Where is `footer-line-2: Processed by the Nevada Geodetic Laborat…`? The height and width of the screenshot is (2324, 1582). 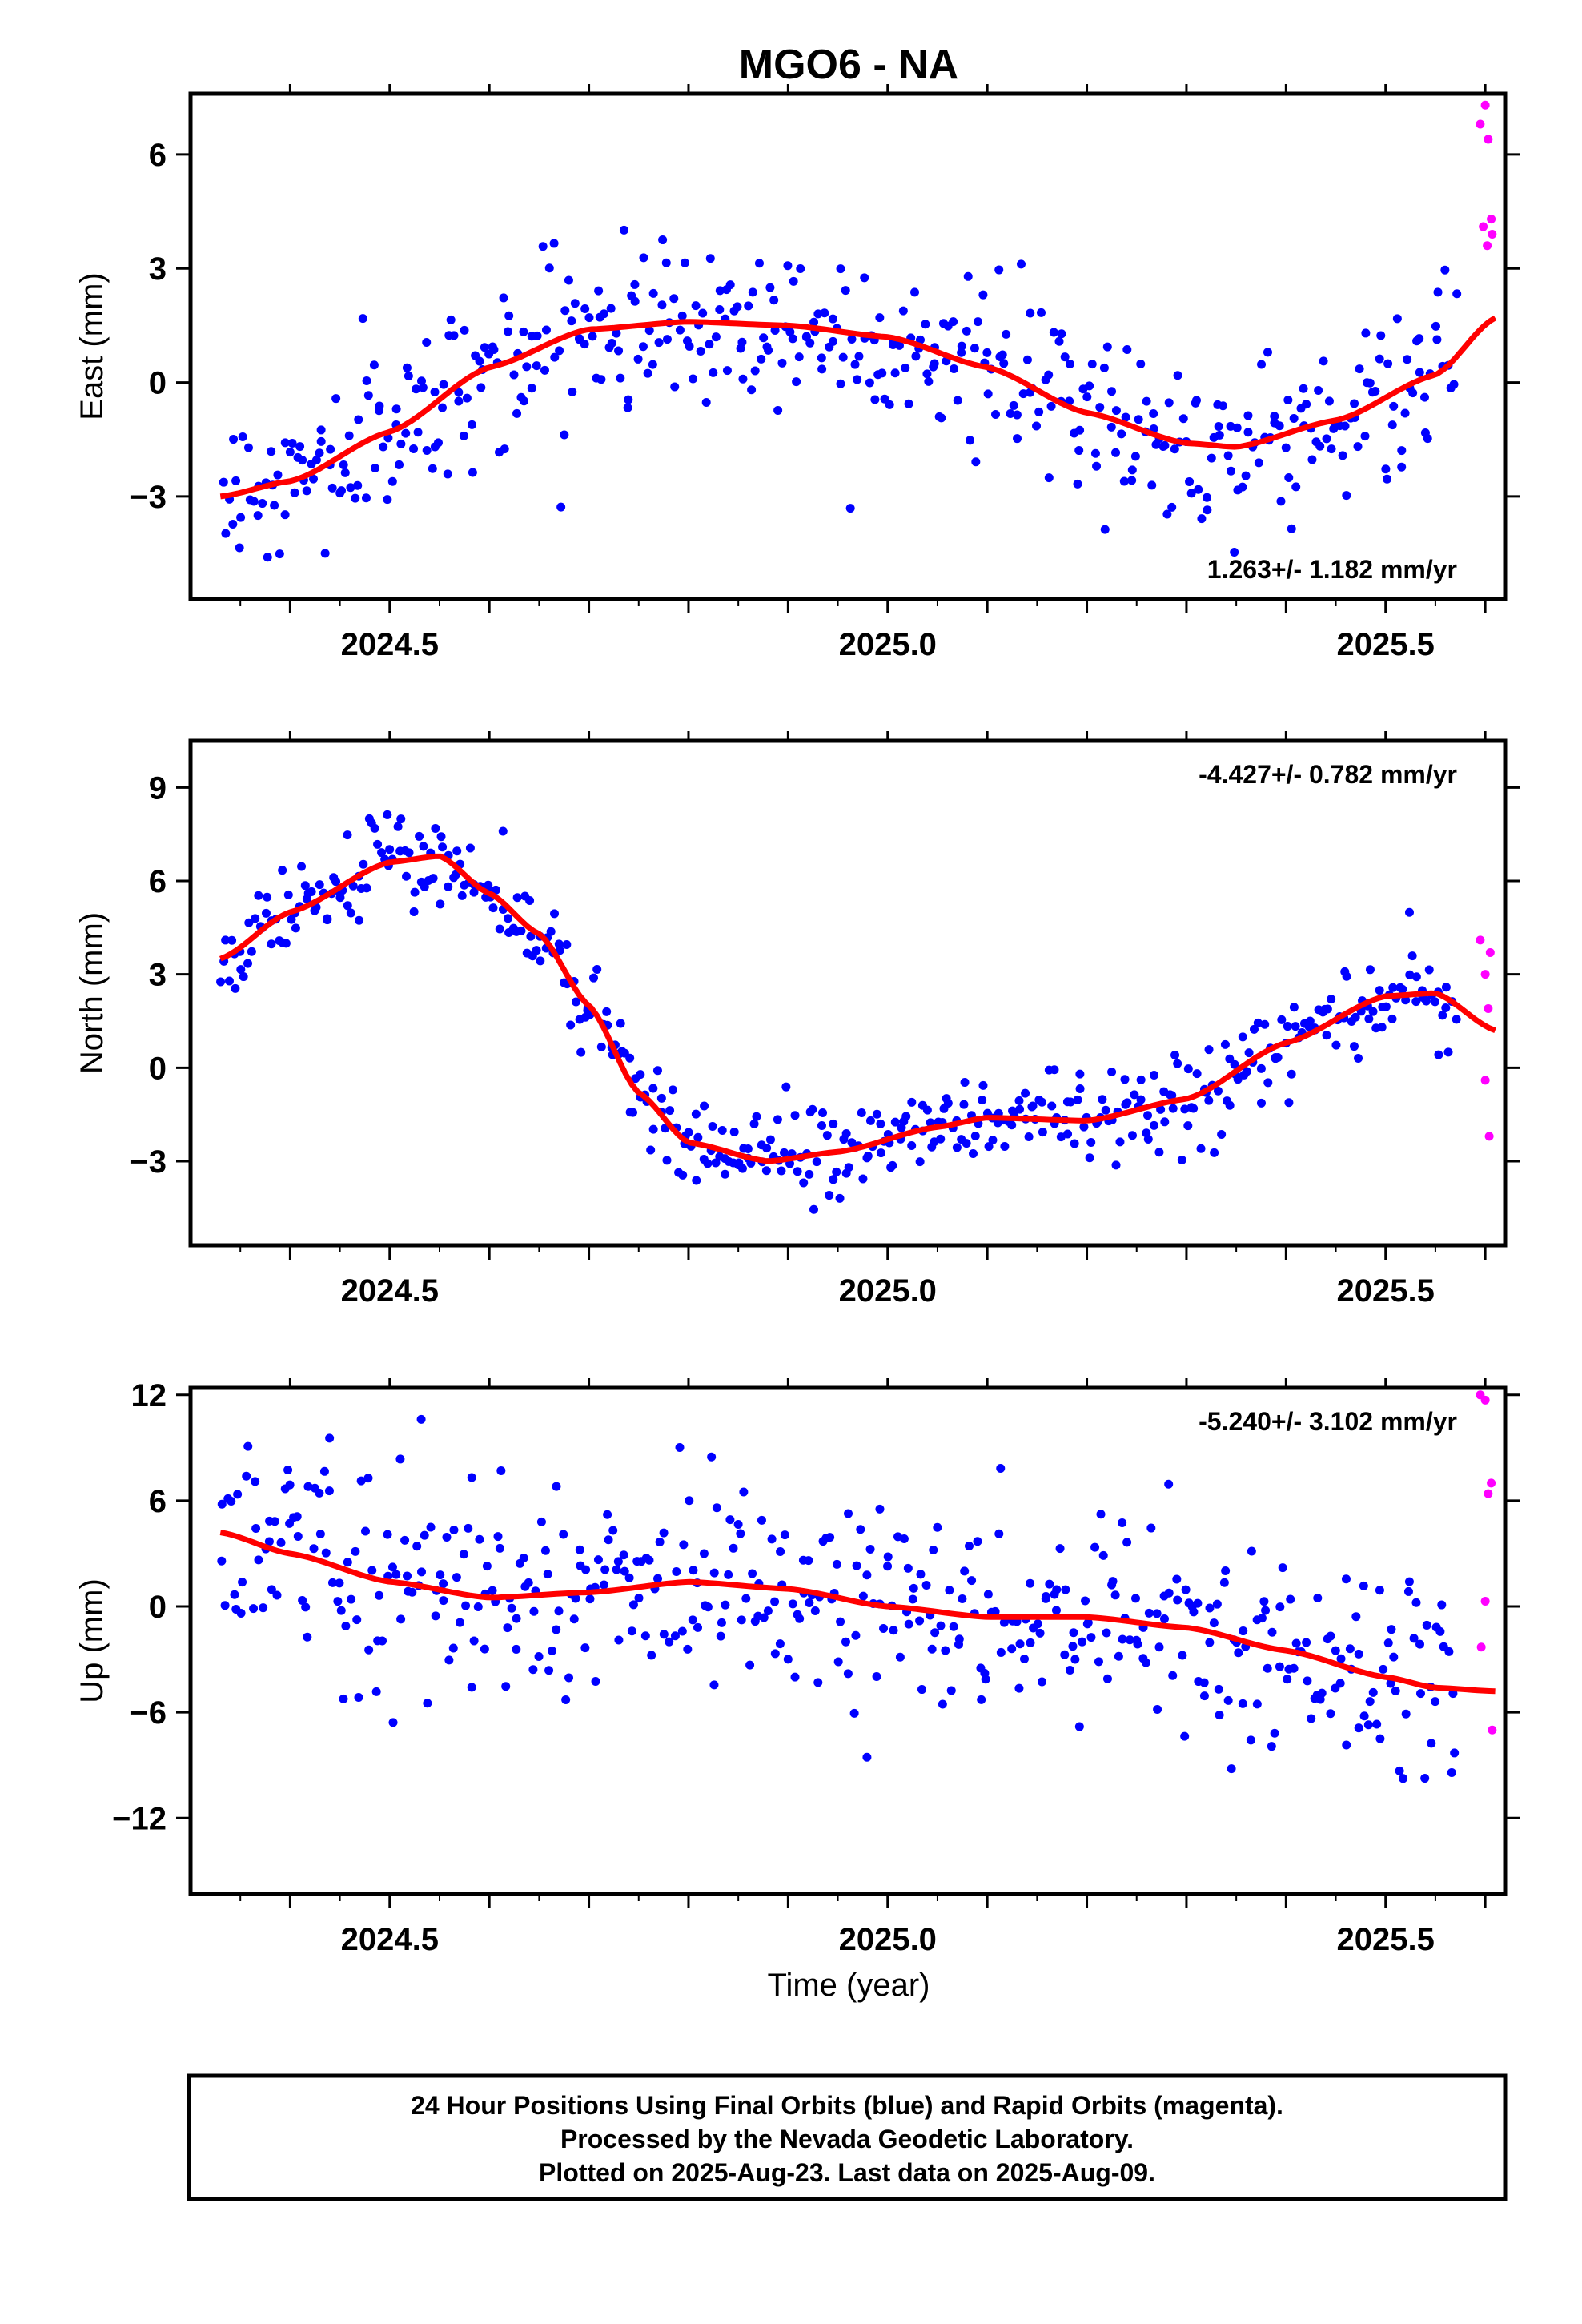
footer-line-2: Processed by the Nevada Geodetic Laborat… is located at coordinates (847, 2139).